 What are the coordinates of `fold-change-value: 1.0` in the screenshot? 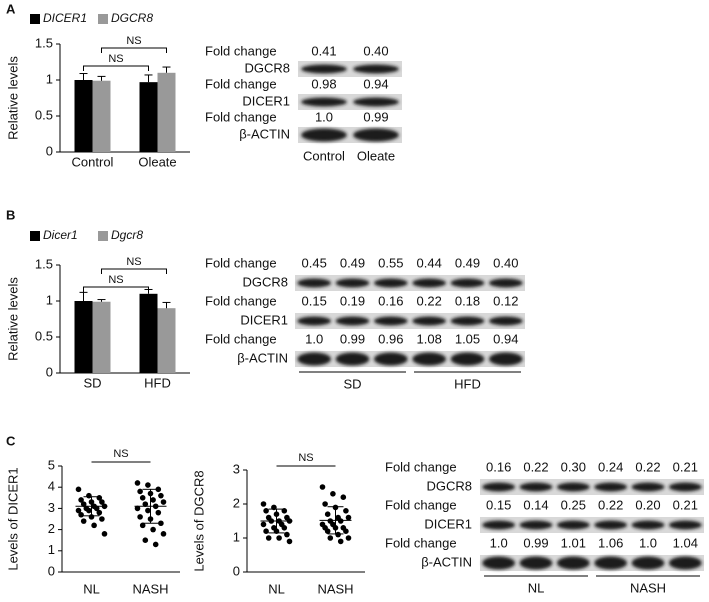 It's located at (314, 338).